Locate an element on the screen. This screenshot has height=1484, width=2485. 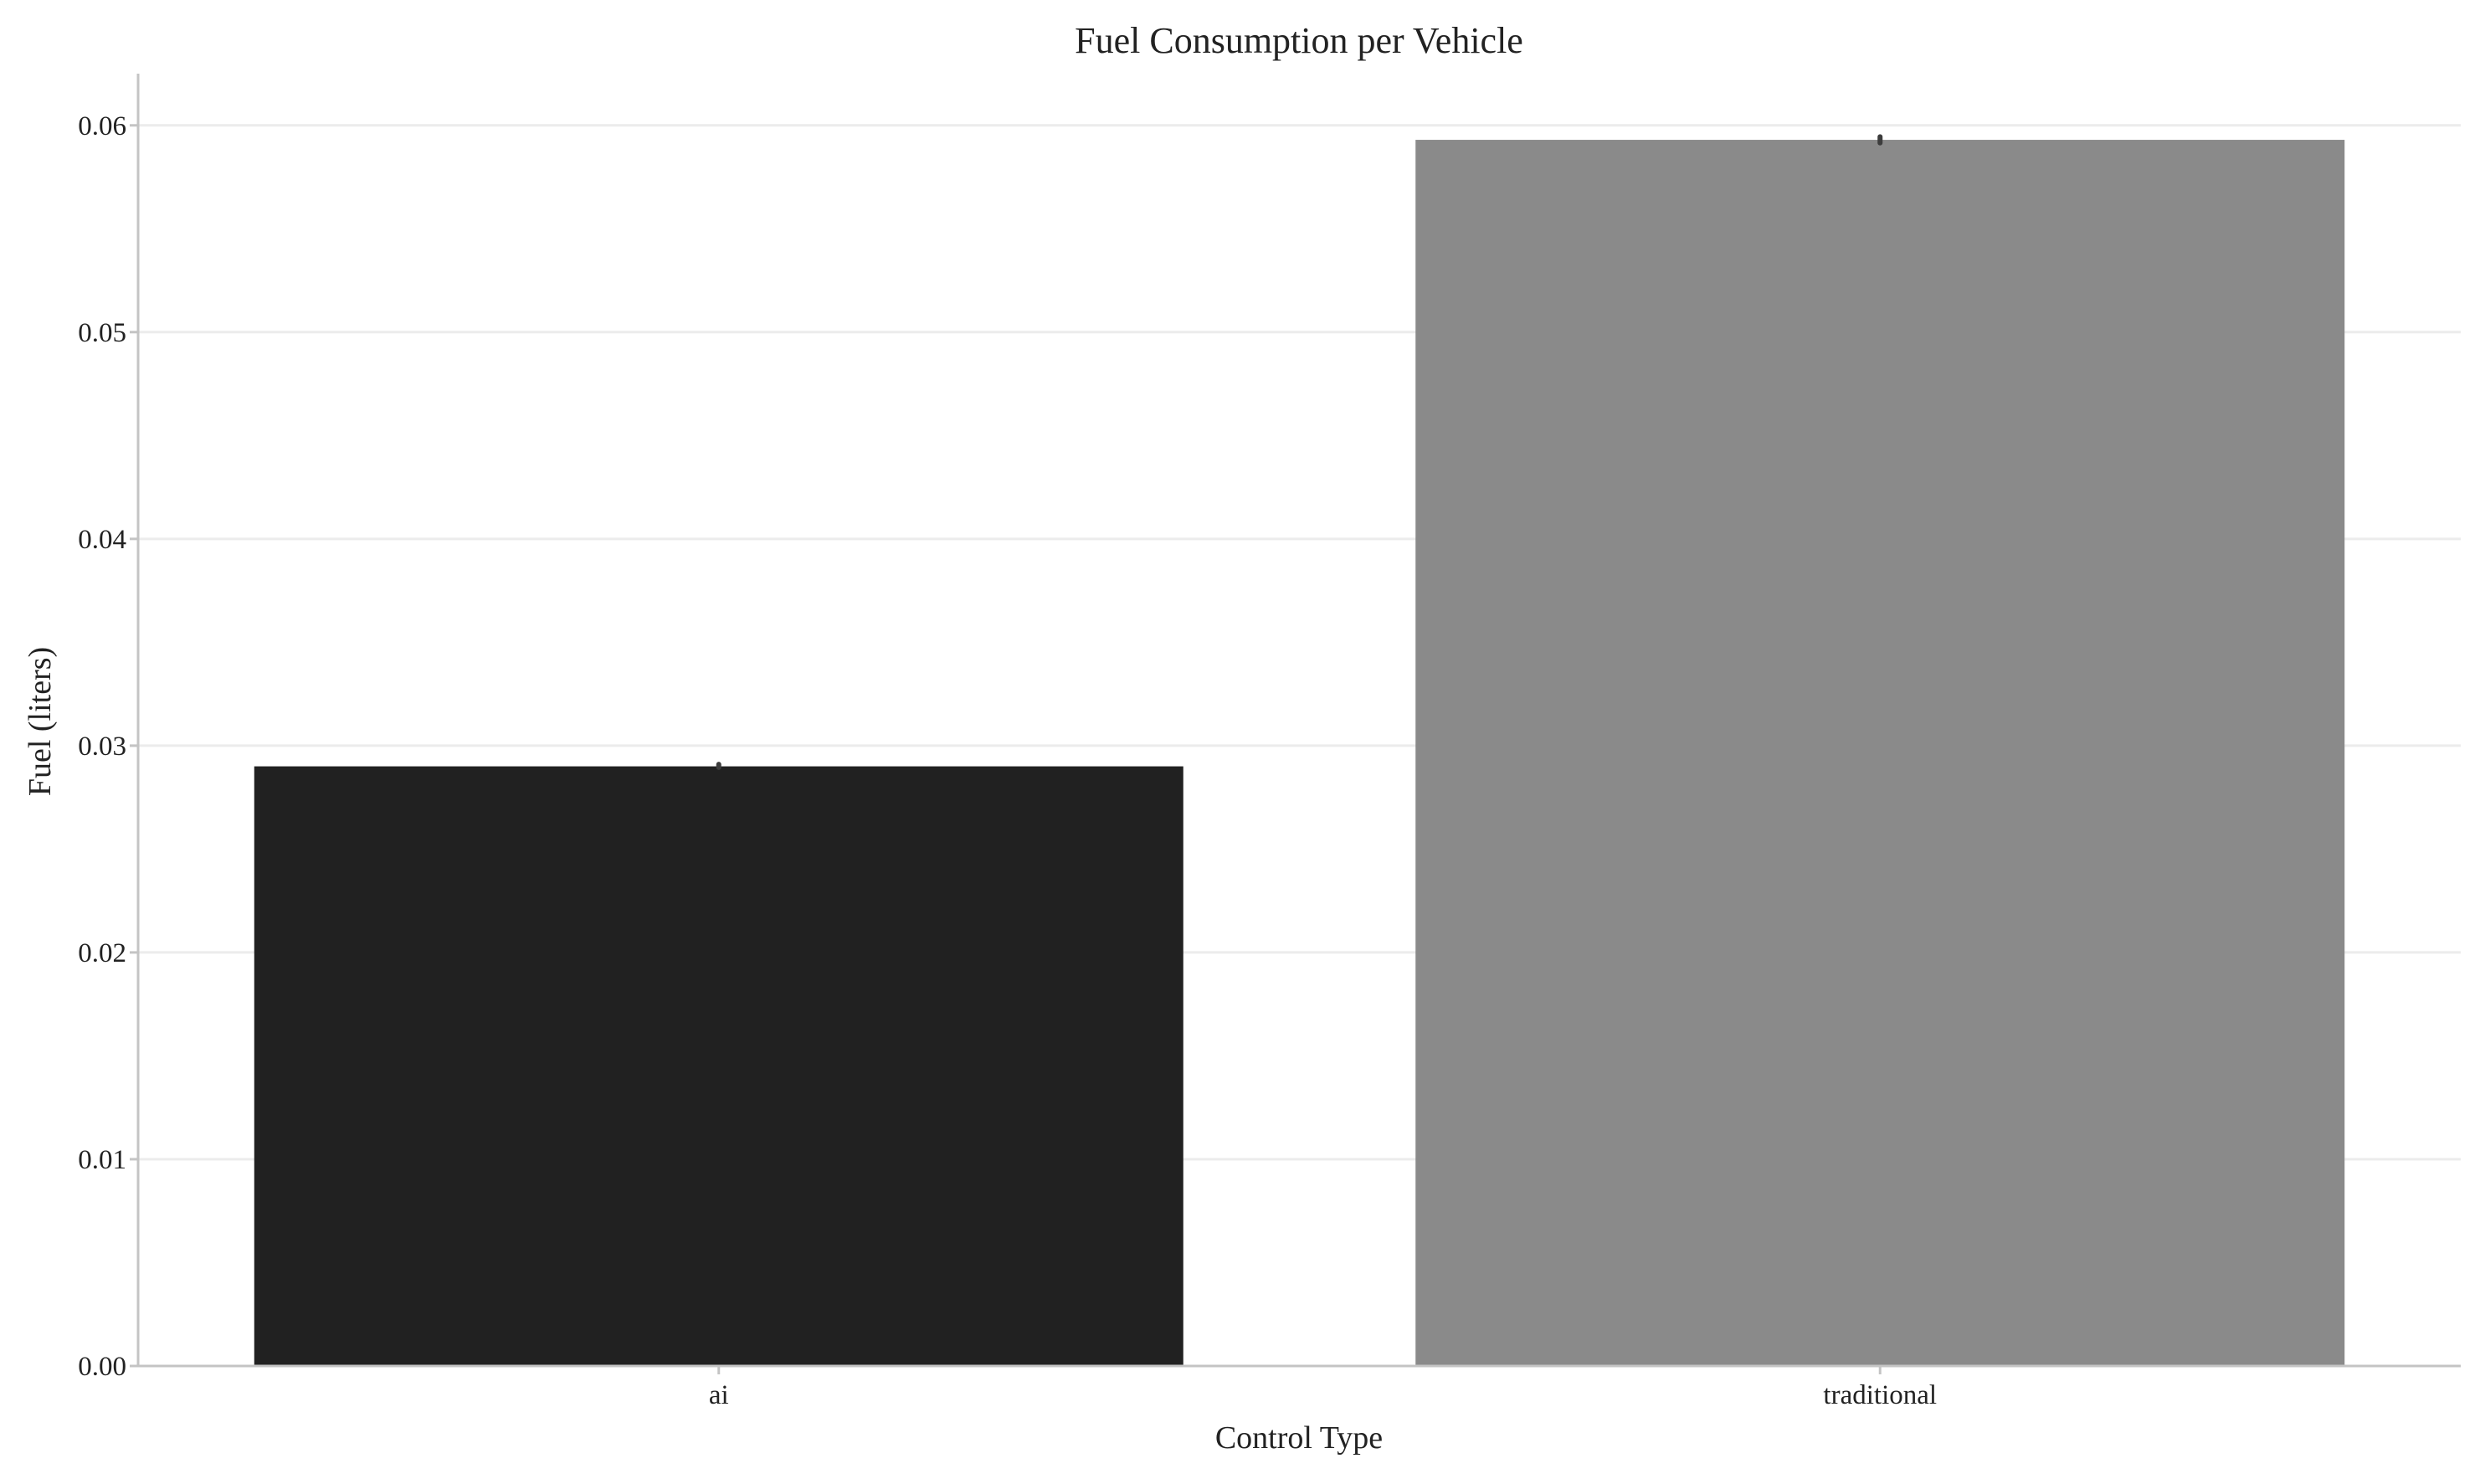
y-axis-label: Fuel (liters) is located at coordinates (40, 721).